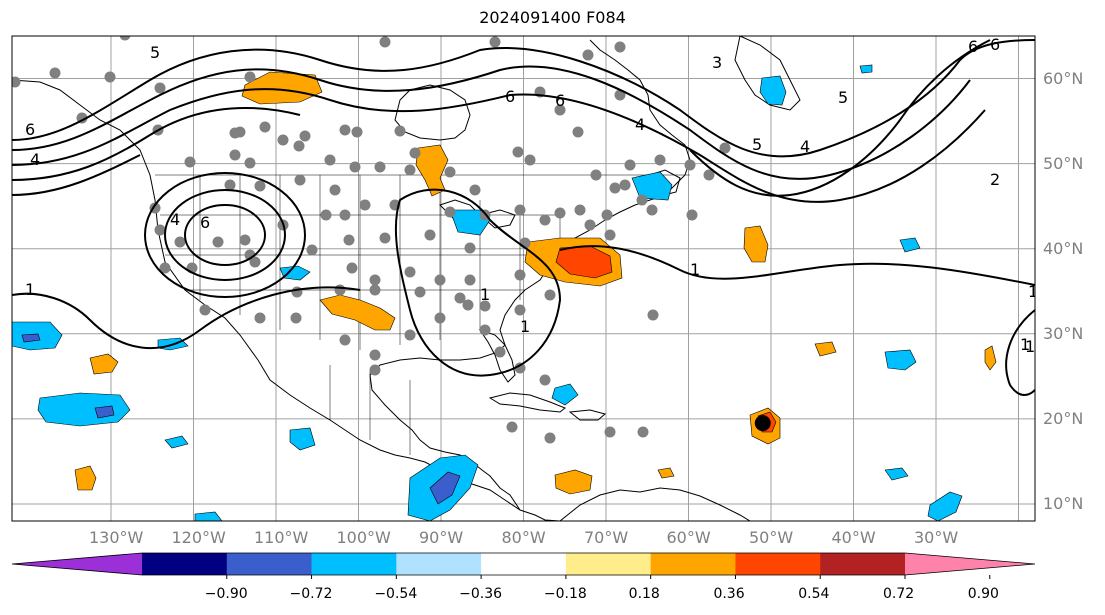  Describe the element at coordinates (116, 537) in the screenshot. I see `lon-tick-label: 130°W` at that location.